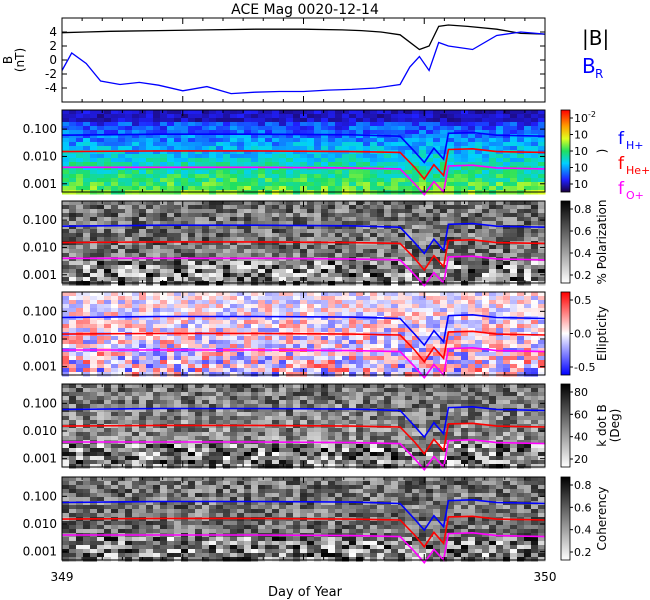 The height and width of the screenshot is (600, 650). What do you see at coordinates (592, 114) in the screenshot?
I see `colorbar-tick-exponent: -2` at bounding box center [592, 114].